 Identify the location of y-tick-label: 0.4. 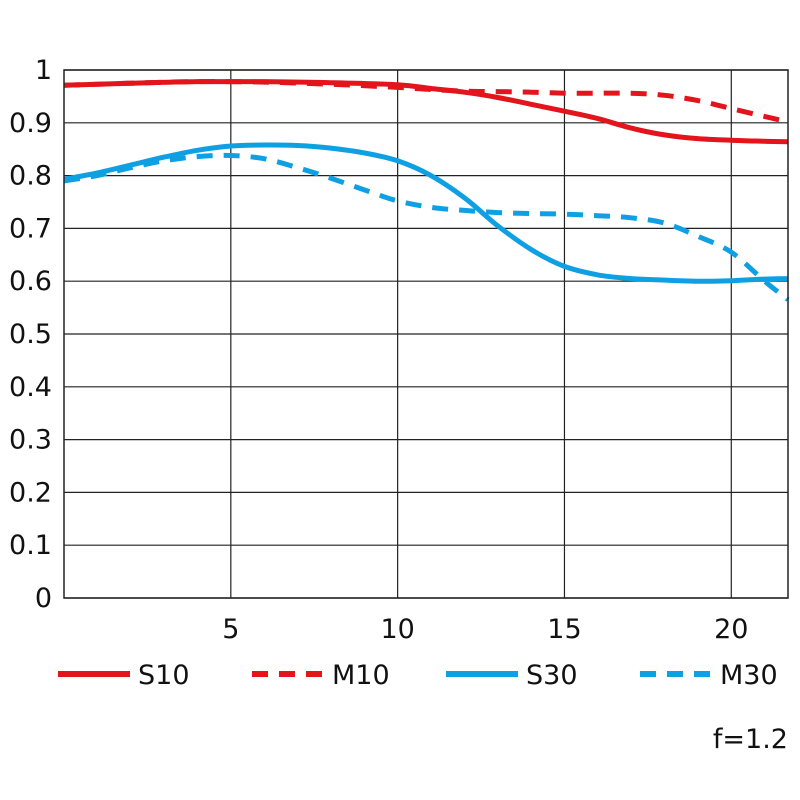
(30, 387).